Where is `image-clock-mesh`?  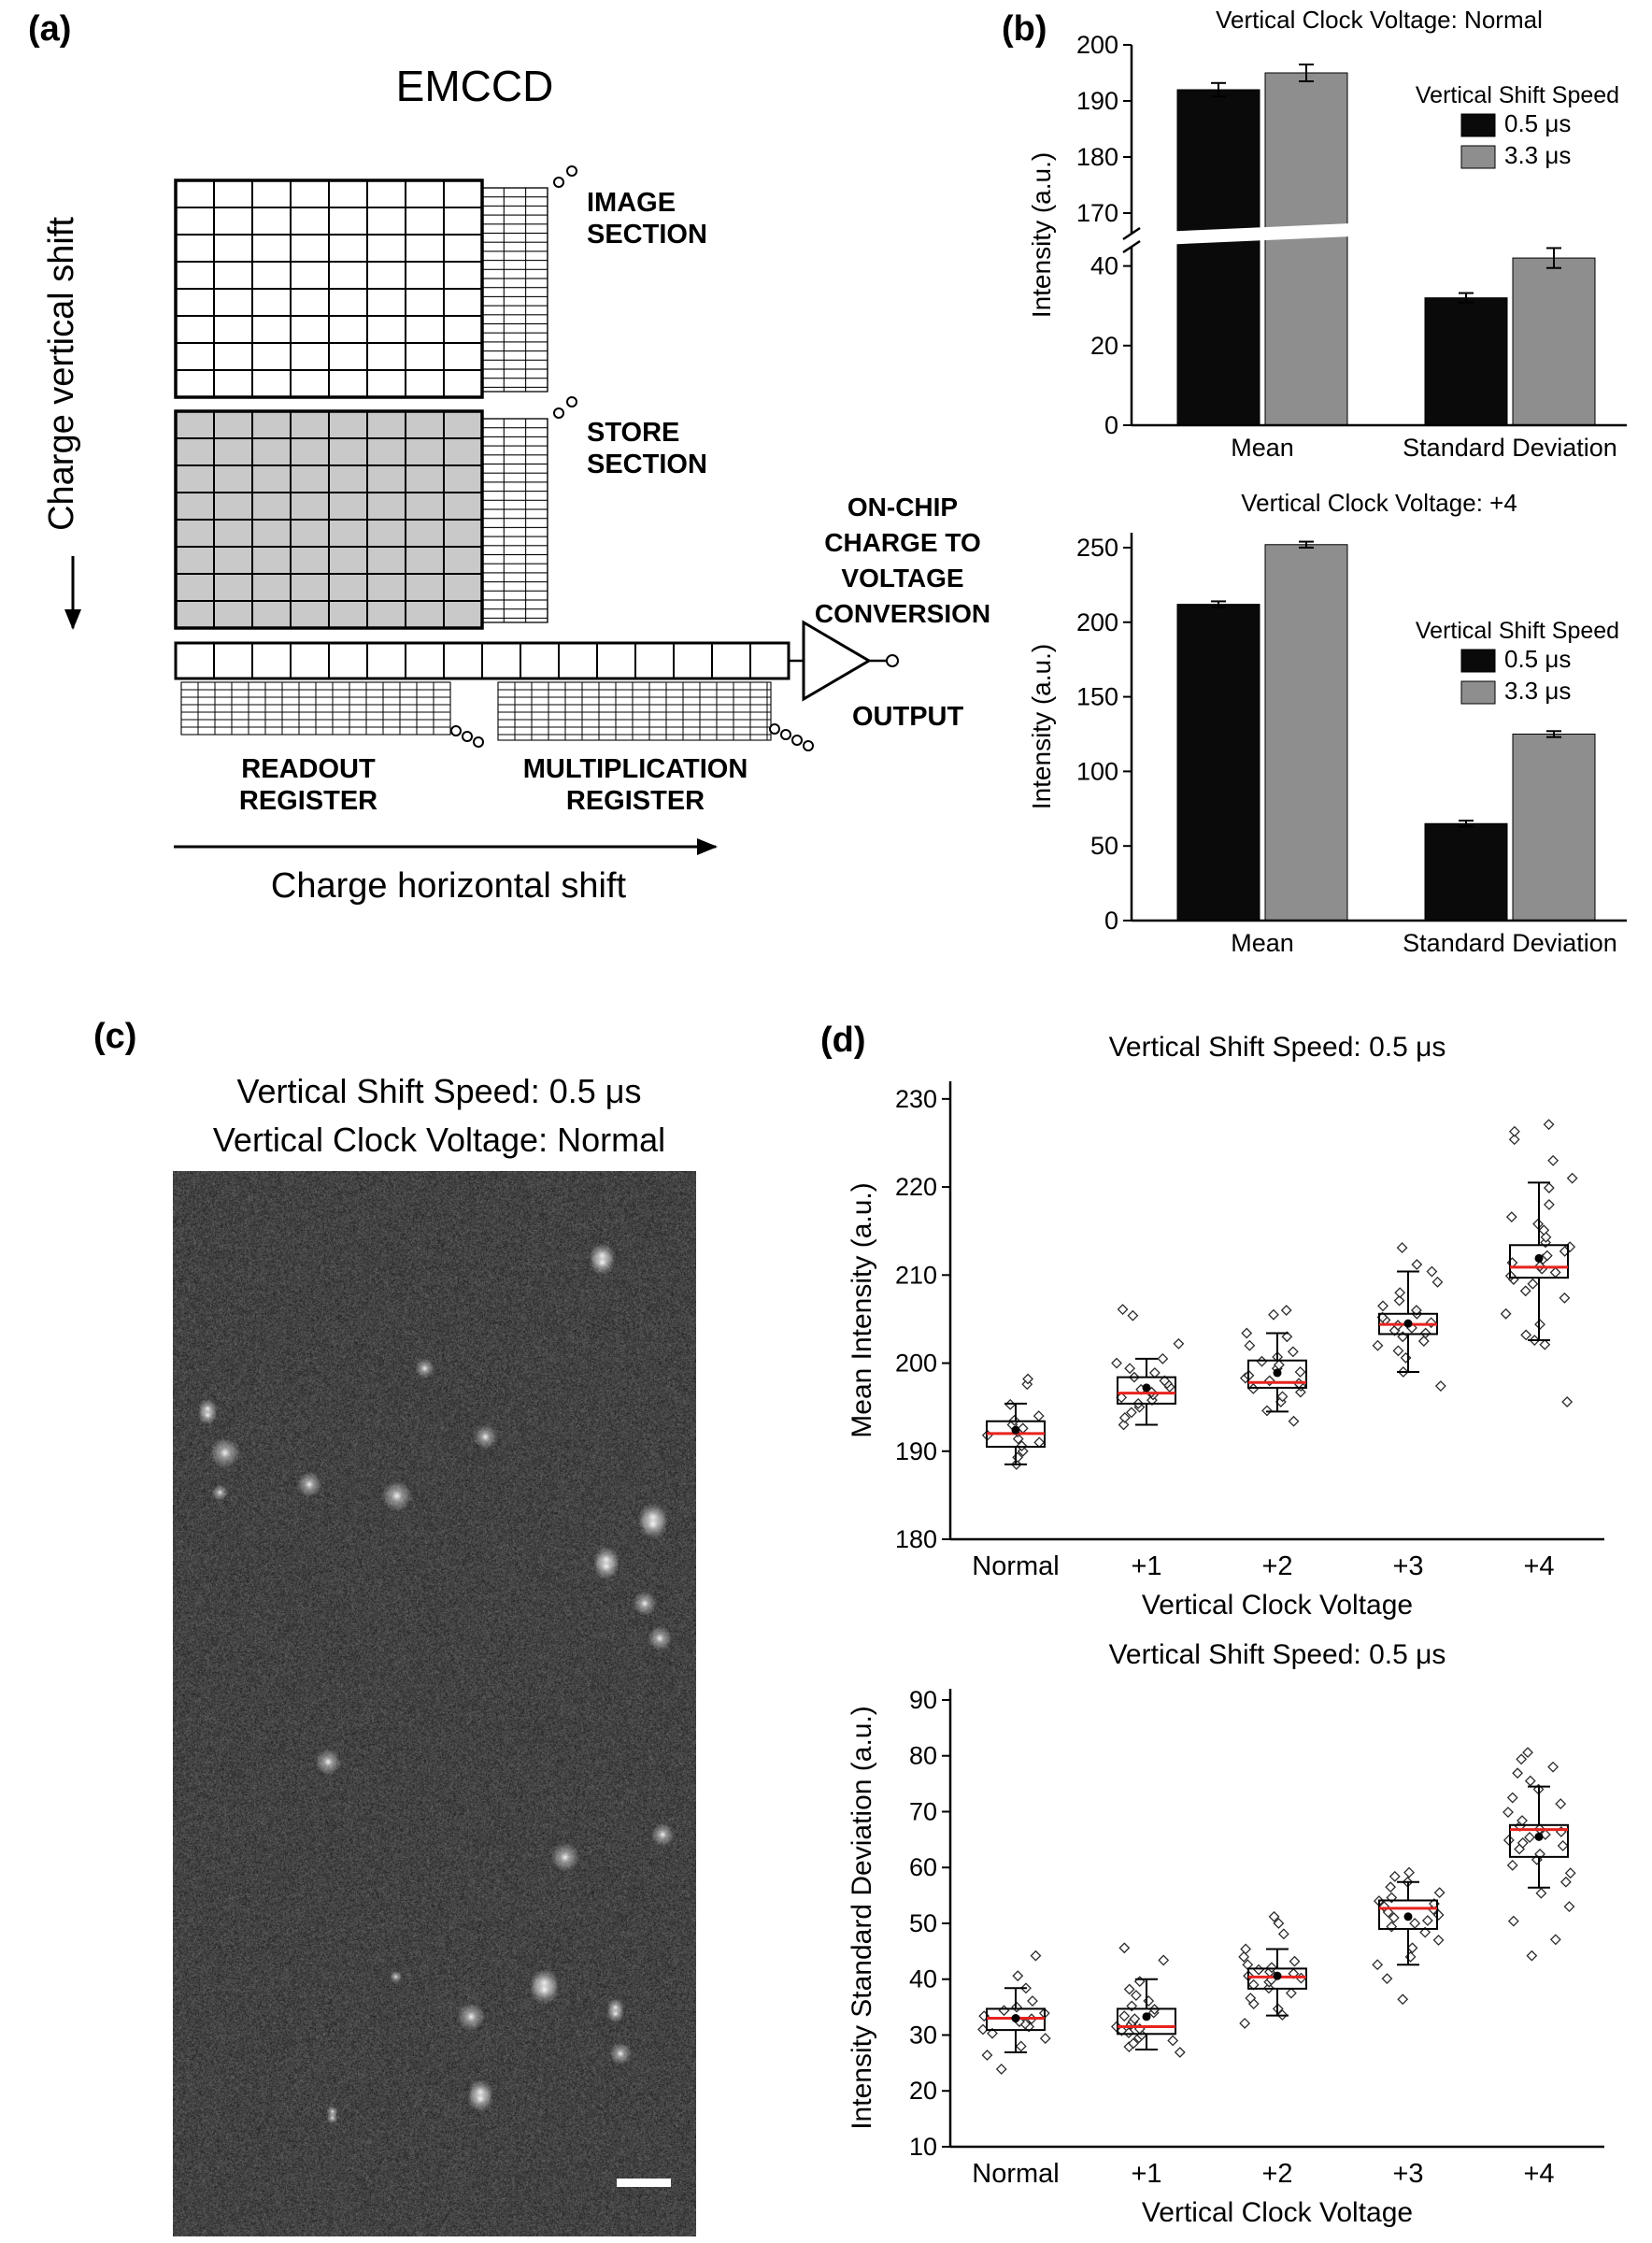
image-clock-mesh is located at coordinates (515, 290).